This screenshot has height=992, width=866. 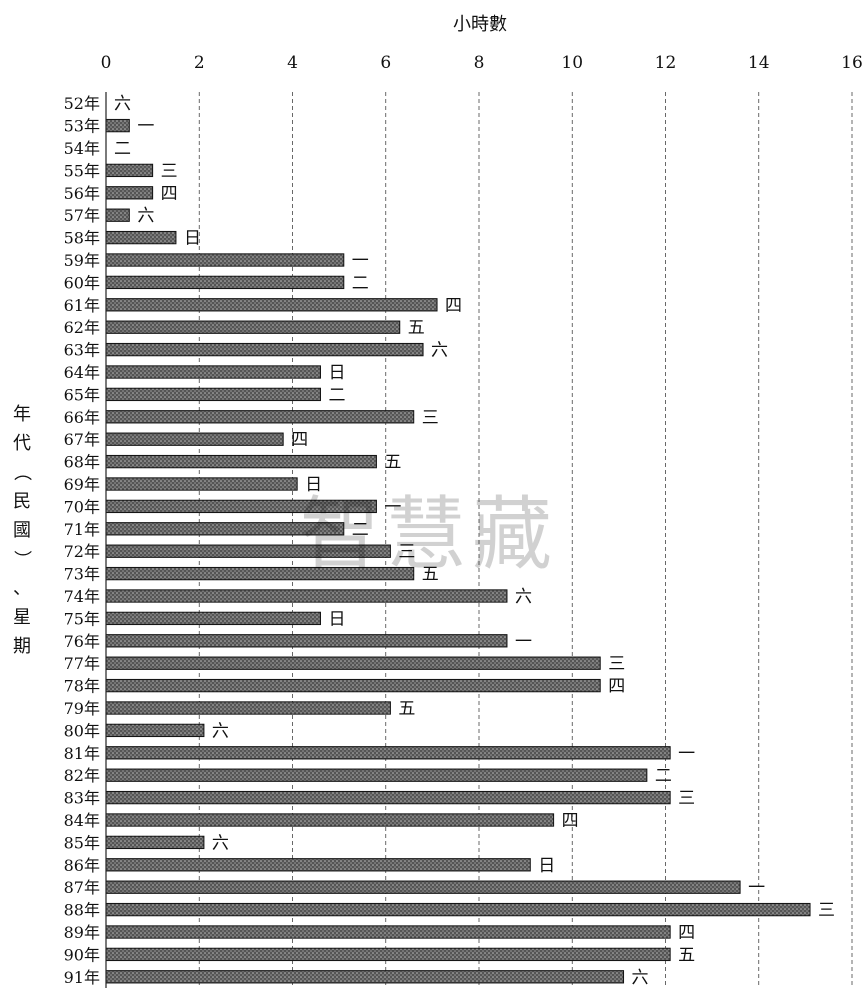 What do you see at coordinates (82, 103) in the screenshot?
I see `category-label: 52年` at bounding box center [82, 103].